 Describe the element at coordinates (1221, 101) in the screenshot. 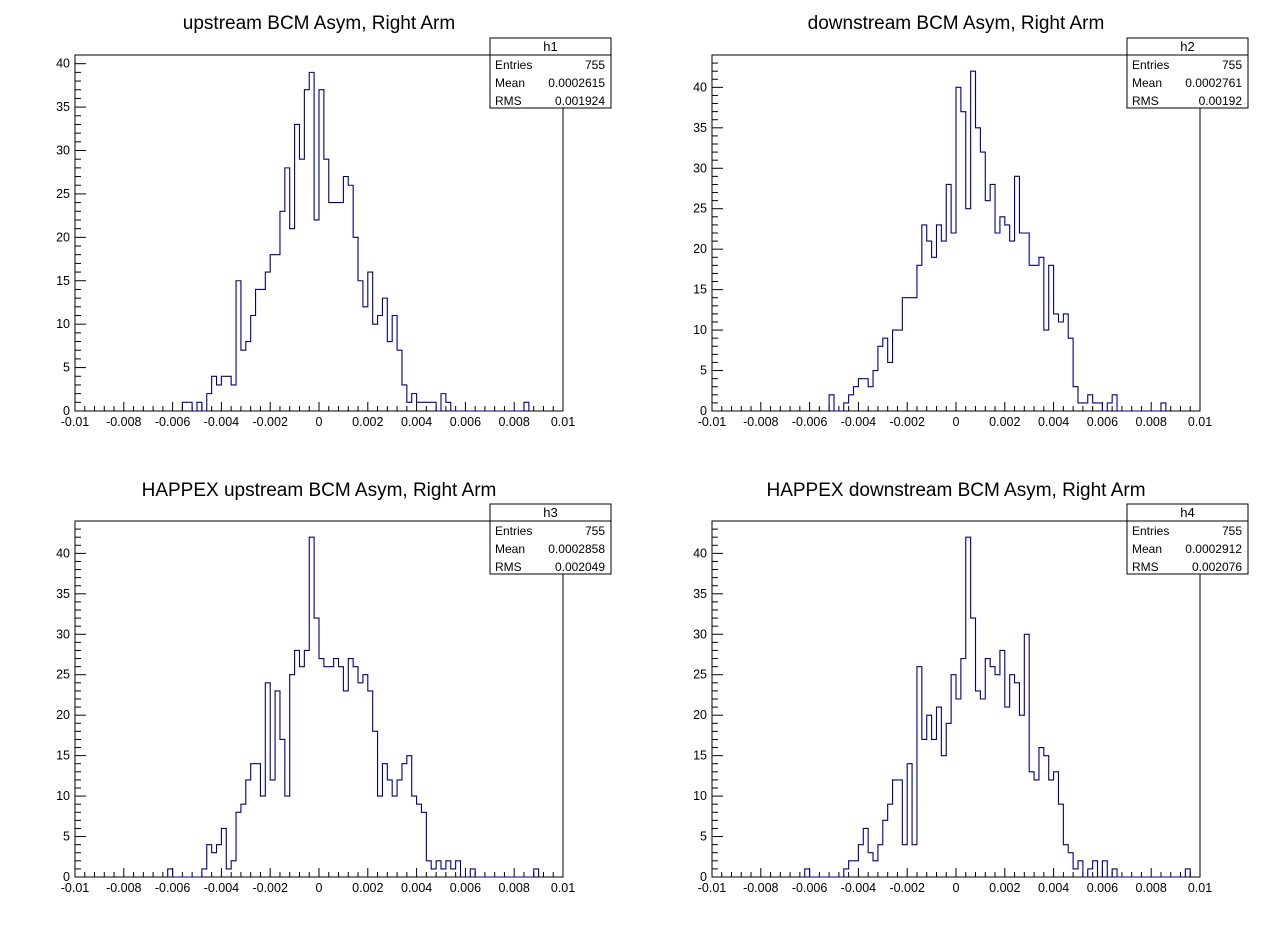

I see `stats-value: 0.00192` at that location.